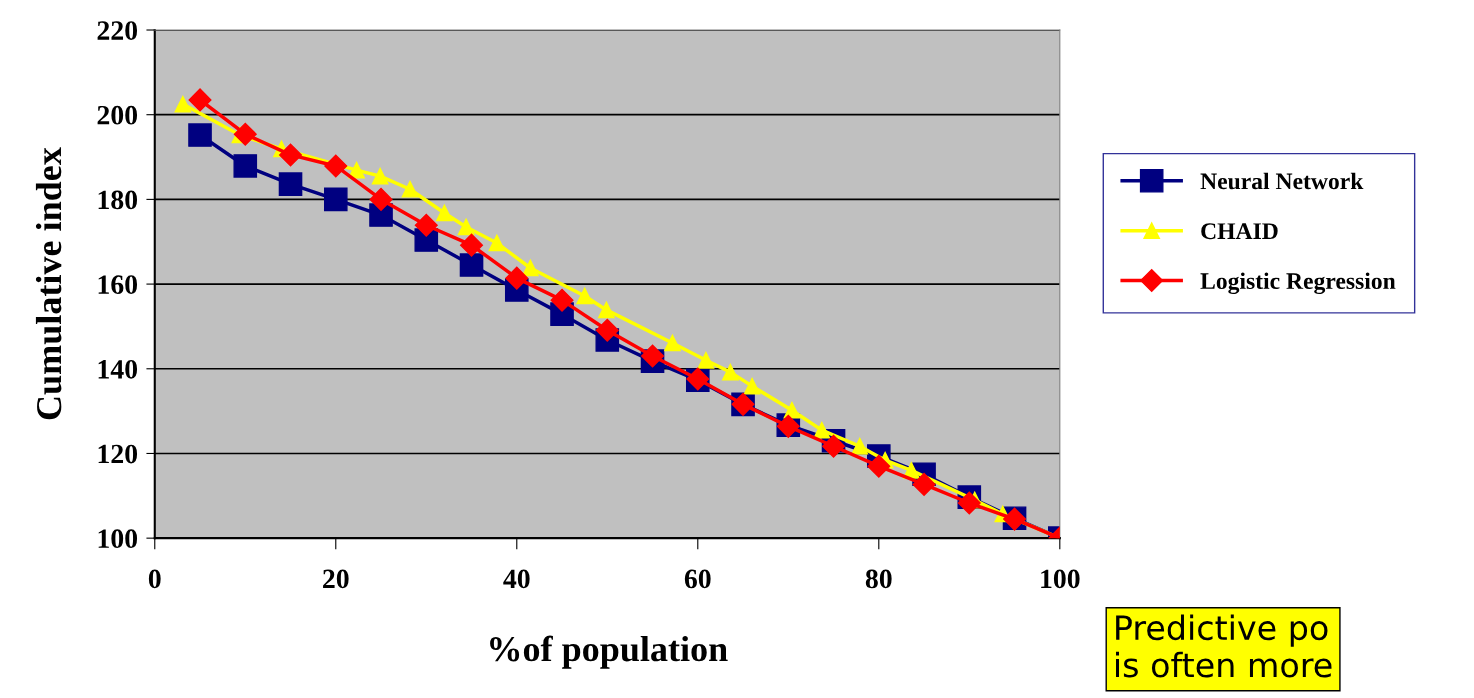  Describe the element at coordinates (609, 652) in the screenshot. I see `x-axis-title: %of population` at that location.